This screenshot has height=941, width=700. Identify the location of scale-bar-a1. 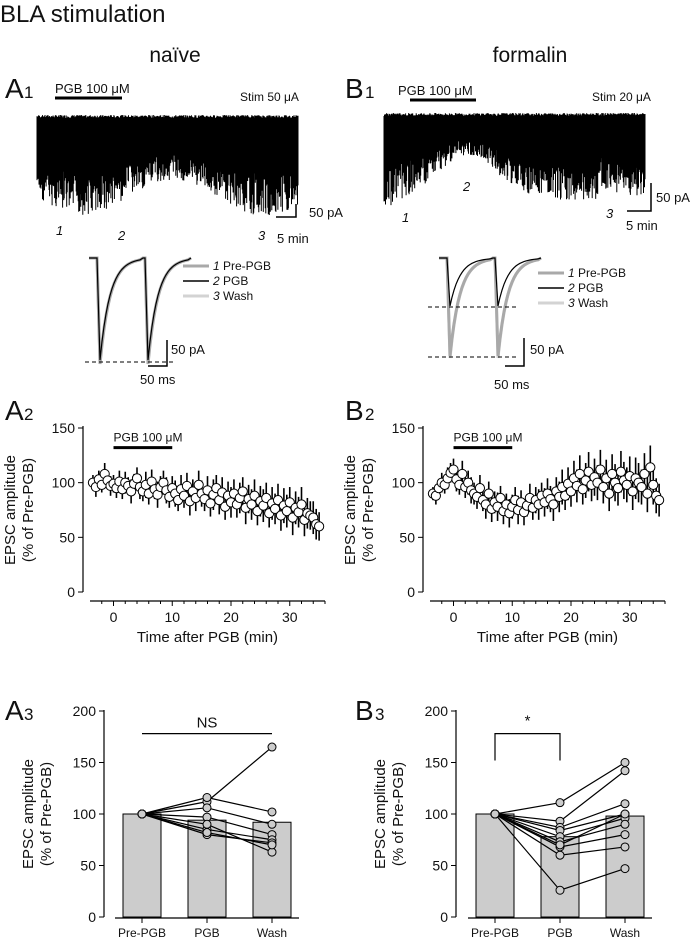
(286, 211).